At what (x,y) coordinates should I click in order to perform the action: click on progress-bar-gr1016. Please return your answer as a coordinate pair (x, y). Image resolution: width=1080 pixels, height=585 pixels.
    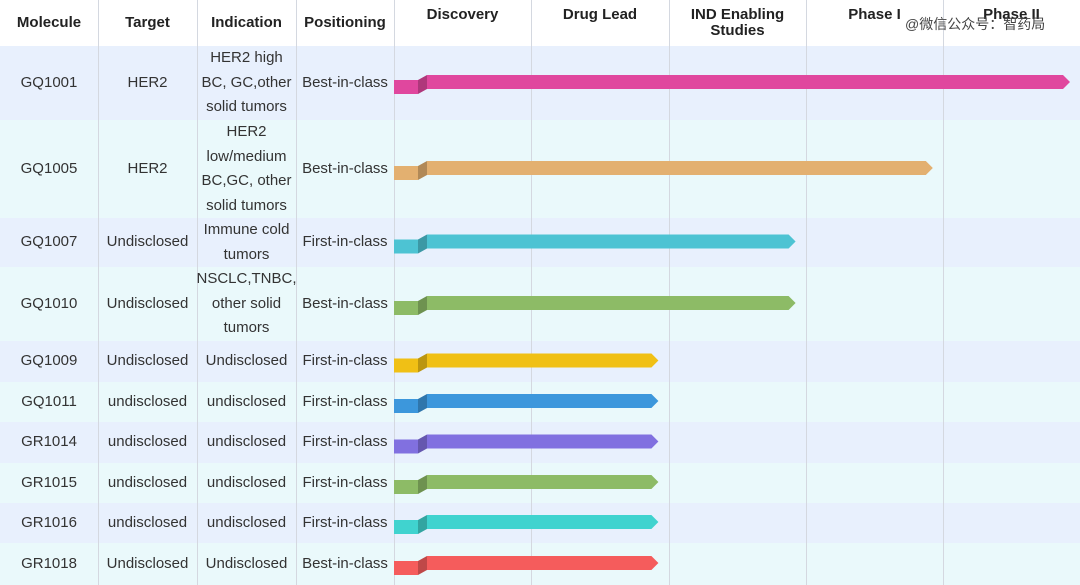
    Looking at the image, I should click on (526, 524).